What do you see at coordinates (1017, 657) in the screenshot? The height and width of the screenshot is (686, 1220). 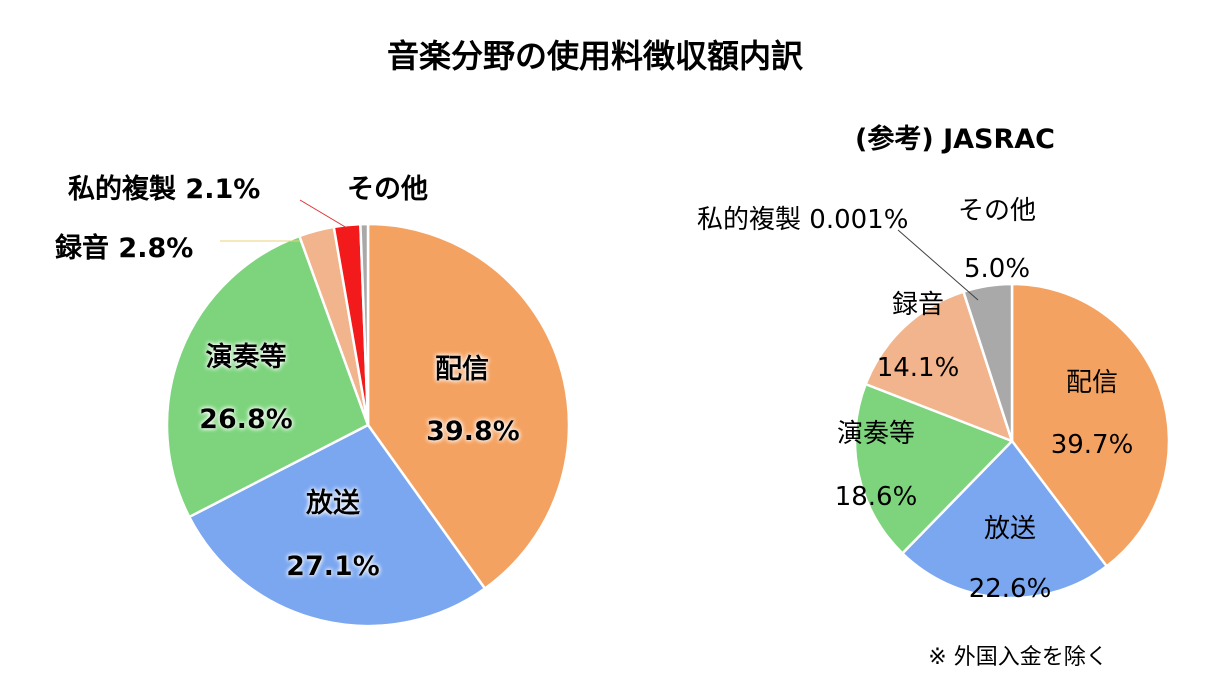 I see `footnote: ※ 外国入金を除く` at bounding box center [1017, 657].